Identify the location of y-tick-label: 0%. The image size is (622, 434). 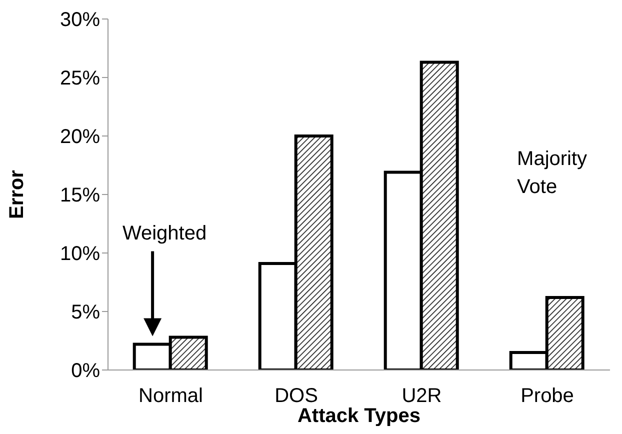
(85, 371).